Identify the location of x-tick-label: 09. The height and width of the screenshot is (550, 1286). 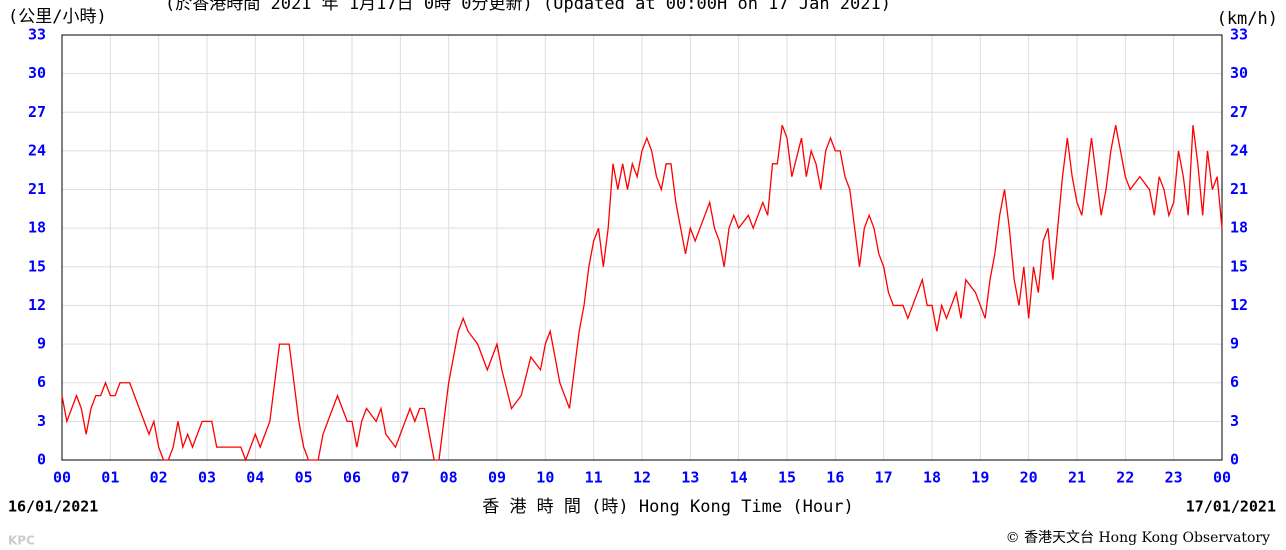
(497, 478).